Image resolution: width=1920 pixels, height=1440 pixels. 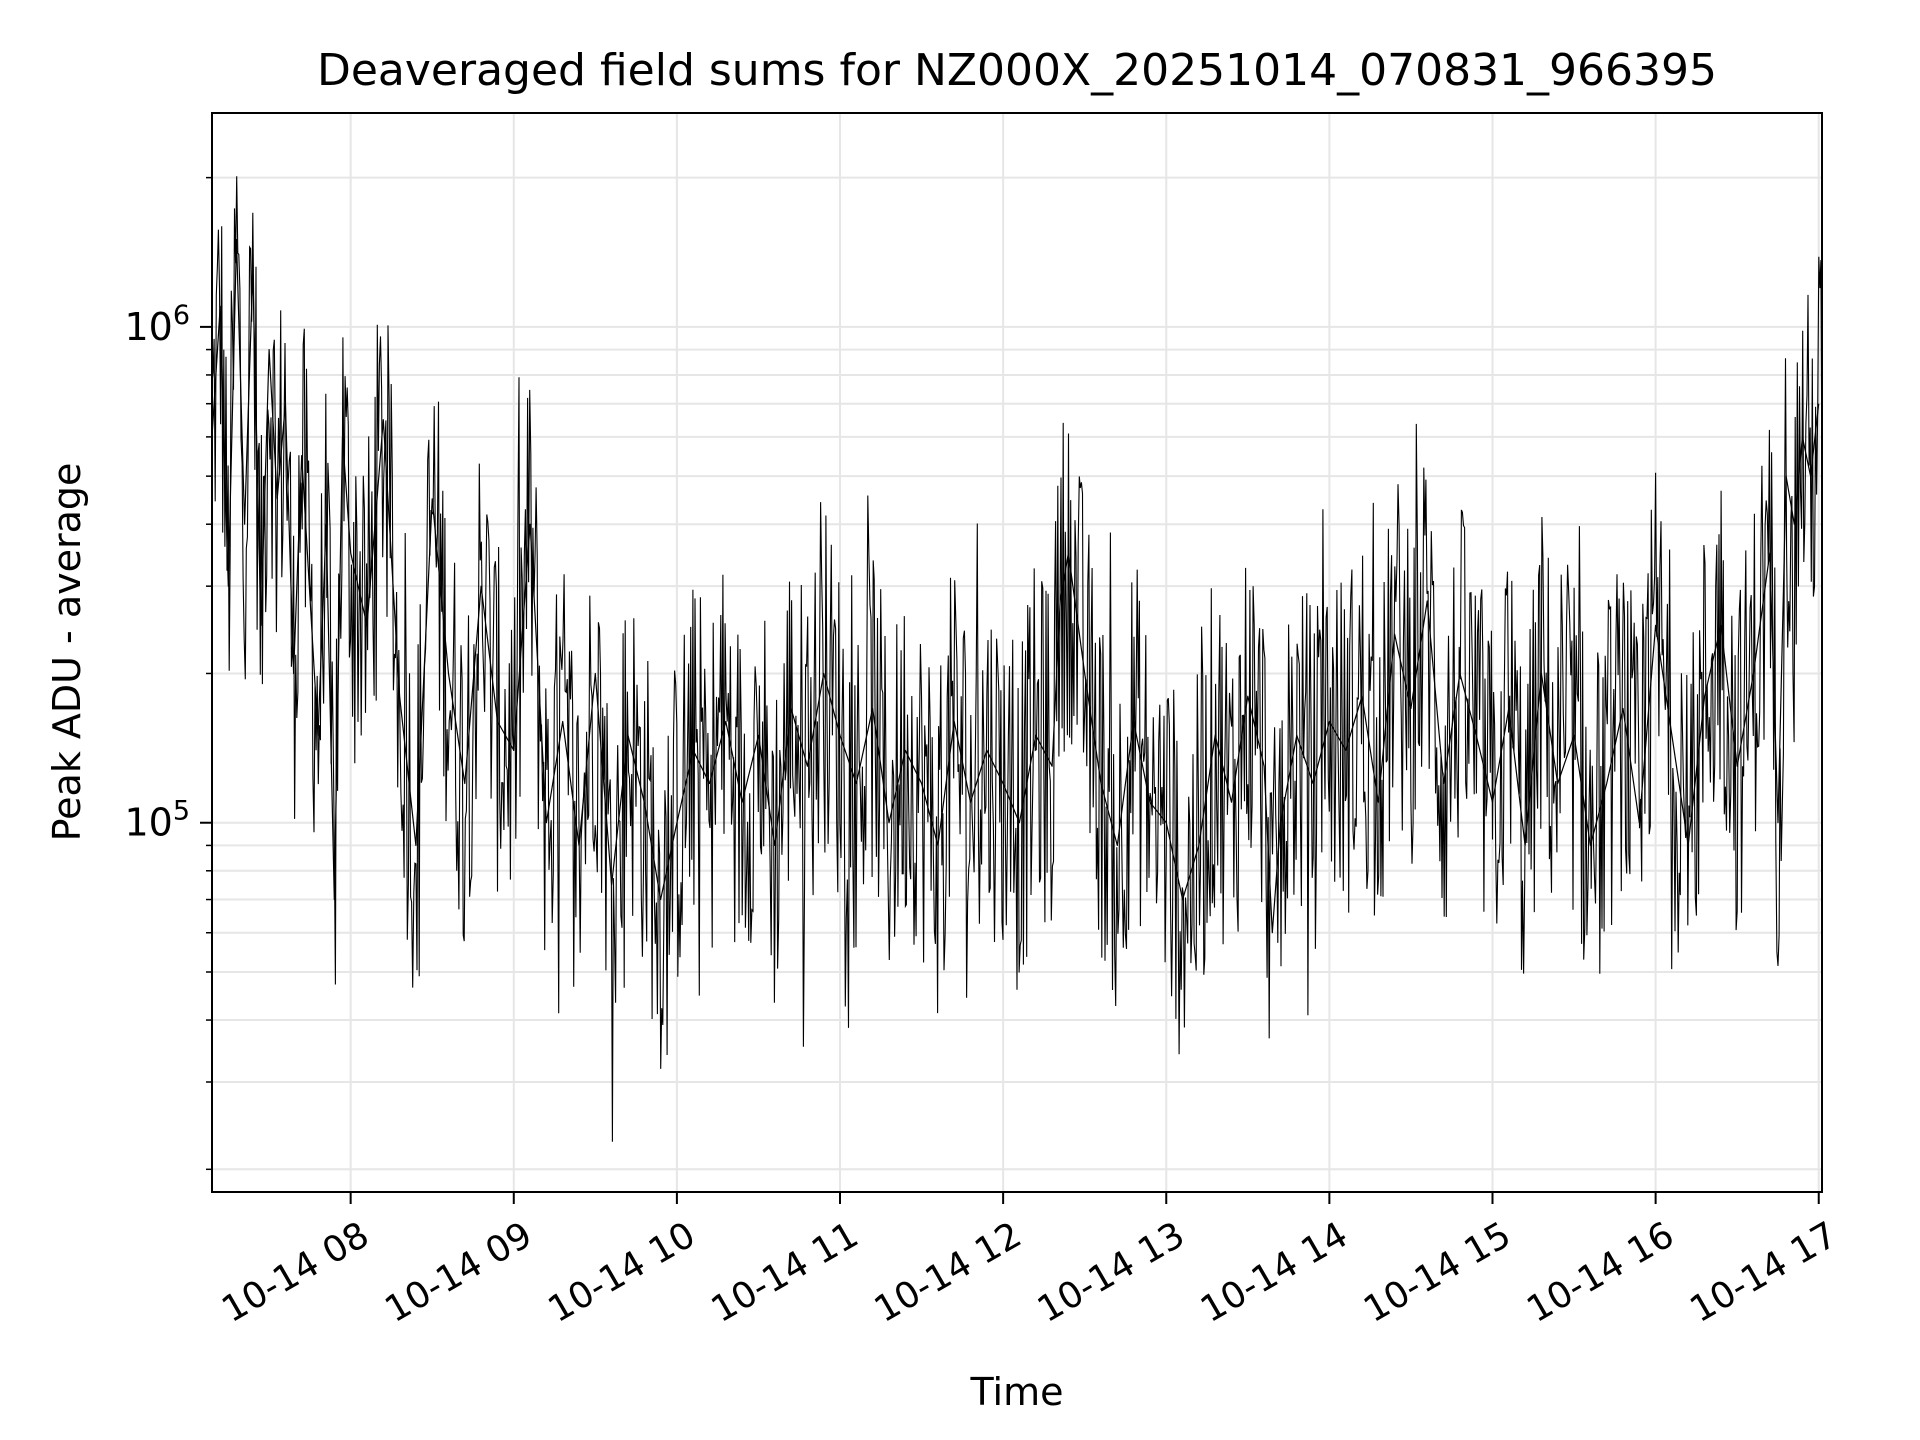 I want to click on x-axis-label: Time, so click(x=1017, y=1392).